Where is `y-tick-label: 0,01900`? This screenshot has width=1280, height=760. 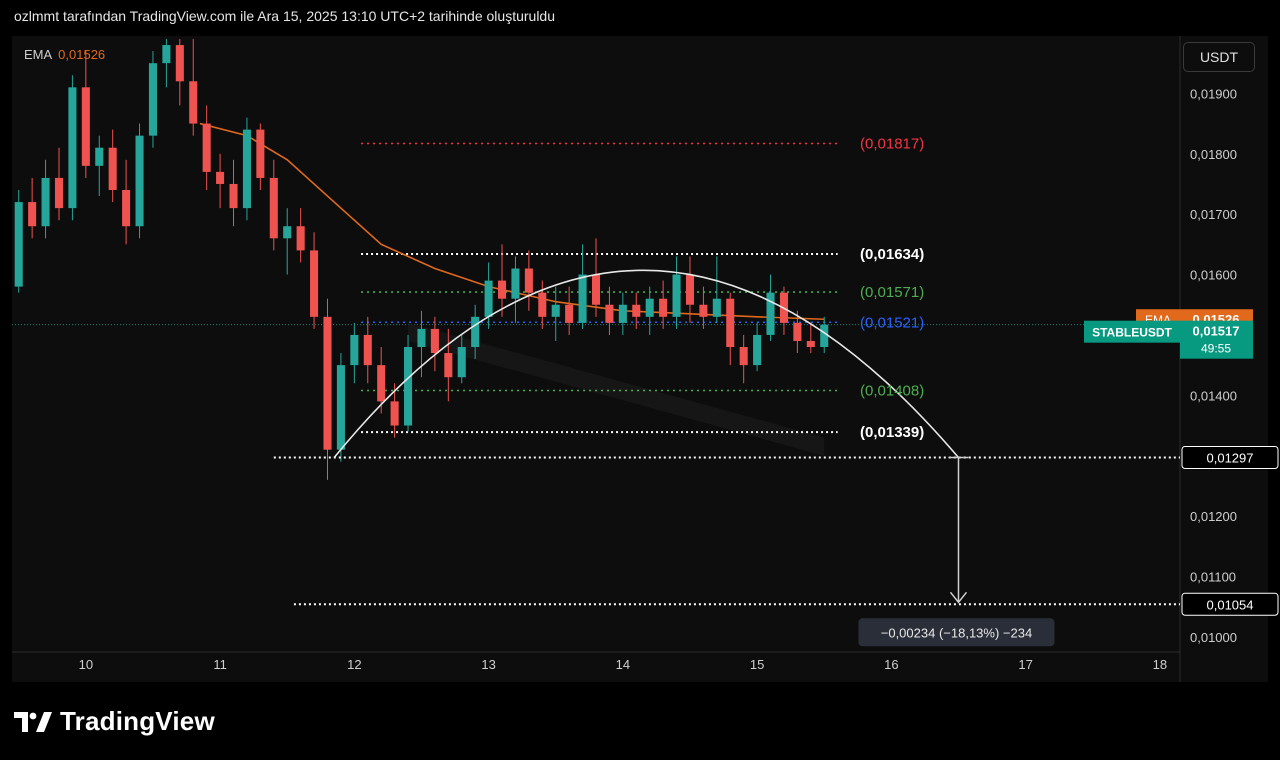
y-tick-label: 0,01900 is located at coordinates (1213, 93).